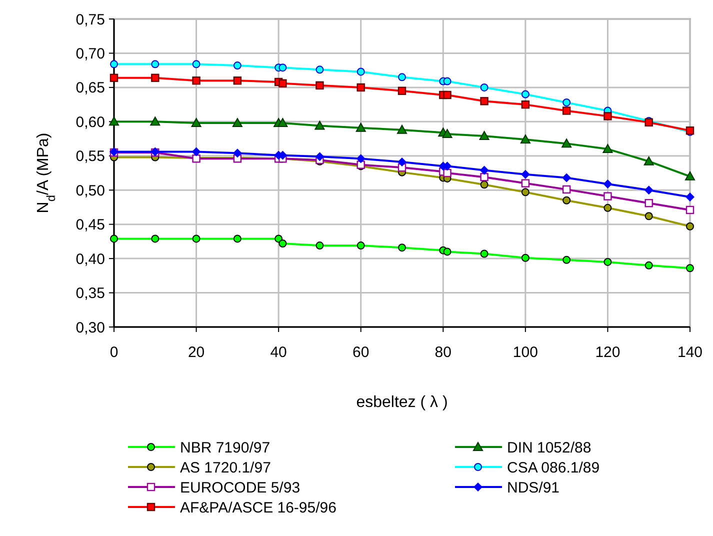  What do you see at coordinates (90, 157) in the screenshot?
I see `y-tick-label: 0,55` at bounding box center [90, 157].